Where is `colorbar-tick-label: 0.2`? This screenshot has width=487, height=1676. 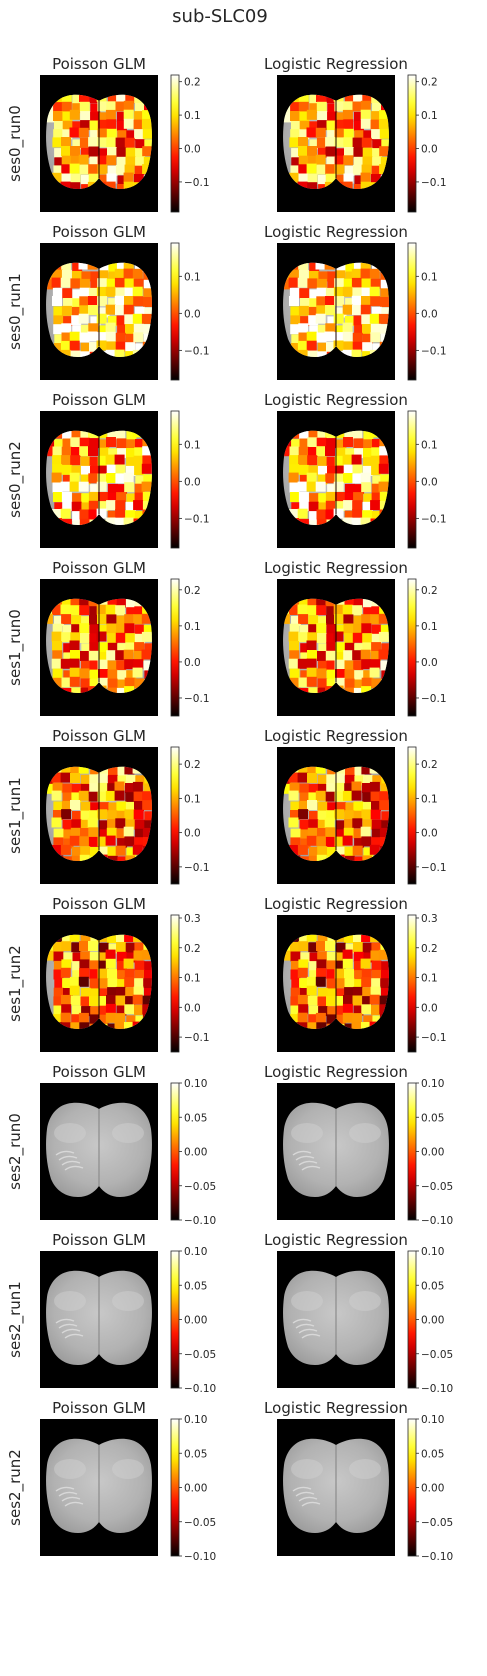 colorbar-tick-label: 0.2 is located at coordinates (192, 83).